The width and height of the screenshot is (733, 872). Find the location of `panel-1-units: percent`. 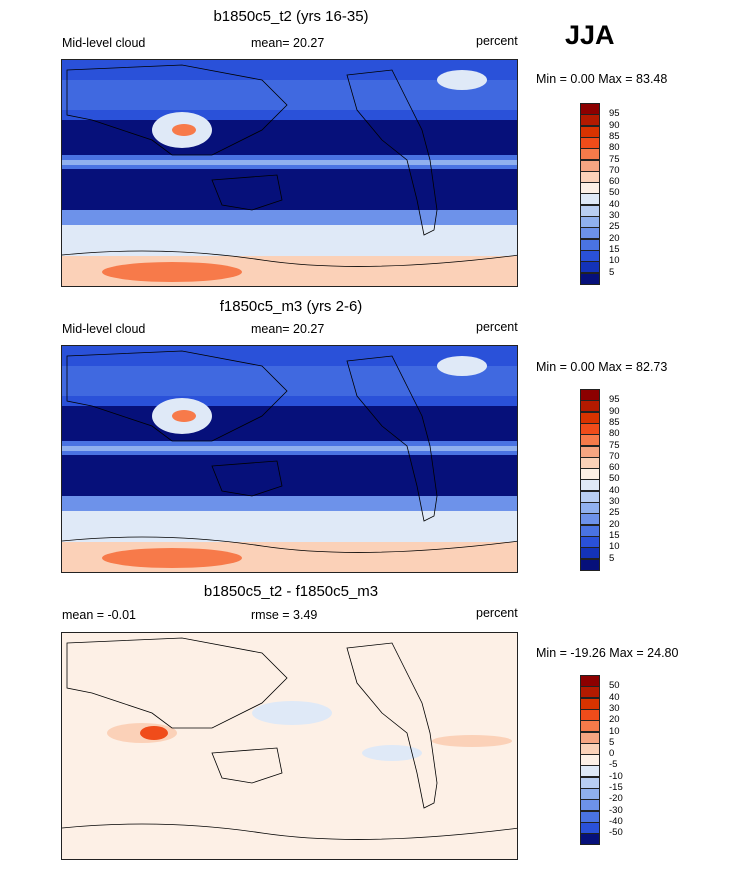

panel-1-units: percent is located at coordinates (497, 41).